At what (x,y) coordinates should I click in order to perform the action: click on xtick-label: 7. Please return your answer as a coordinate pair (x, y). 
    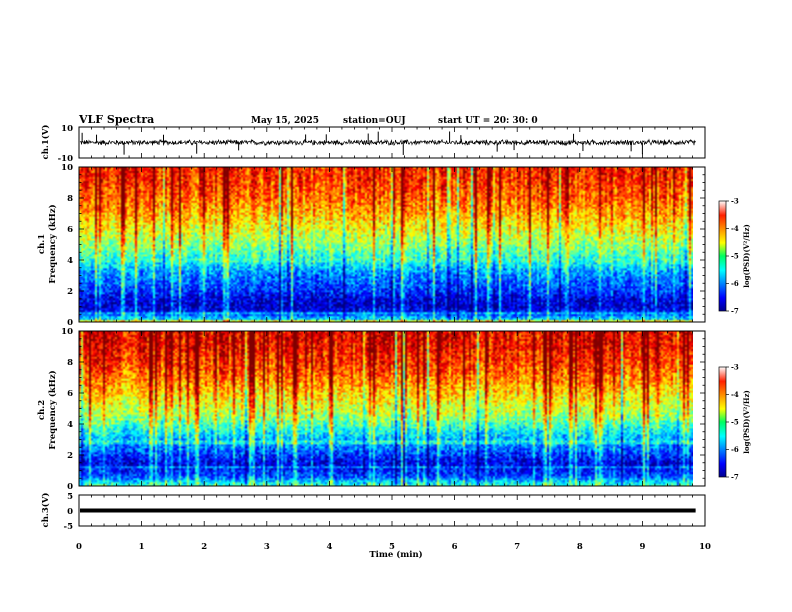
    Looking at the image, I should click on (517, 547).